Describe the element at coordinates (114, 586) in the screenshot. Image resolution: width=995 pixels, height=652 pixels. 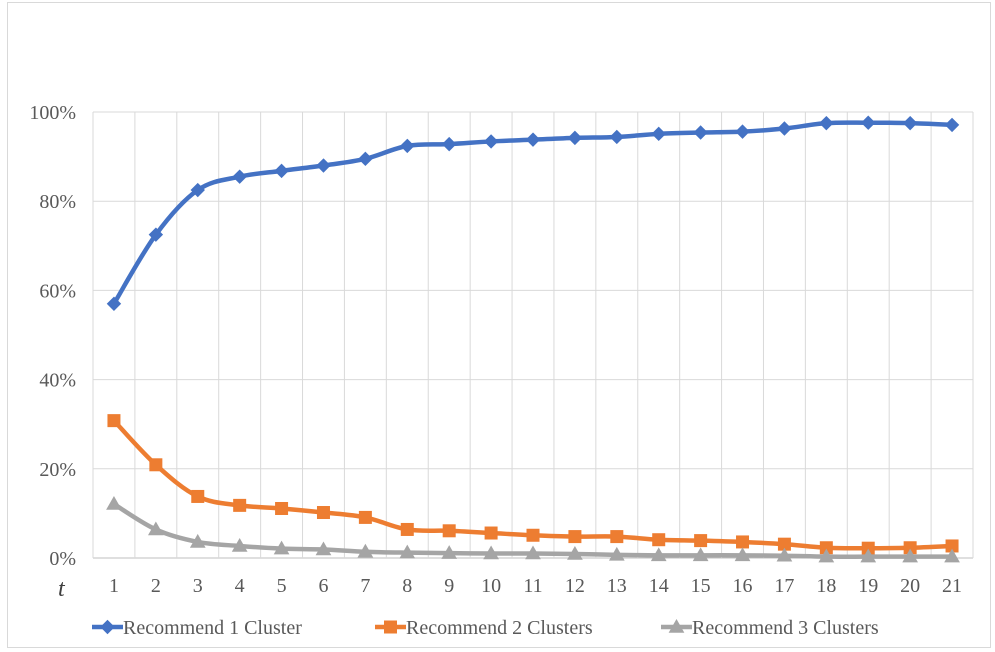
I see `x-tick-label: 1` at that location.